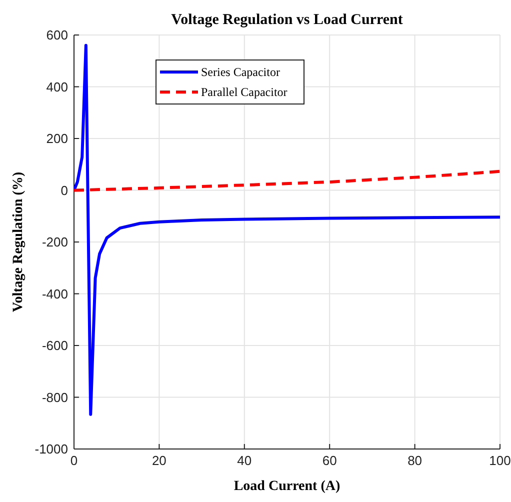  Describe the element at coordinates (55, 345) in the screenshot. I see `y-tick-label: -600` at that location.